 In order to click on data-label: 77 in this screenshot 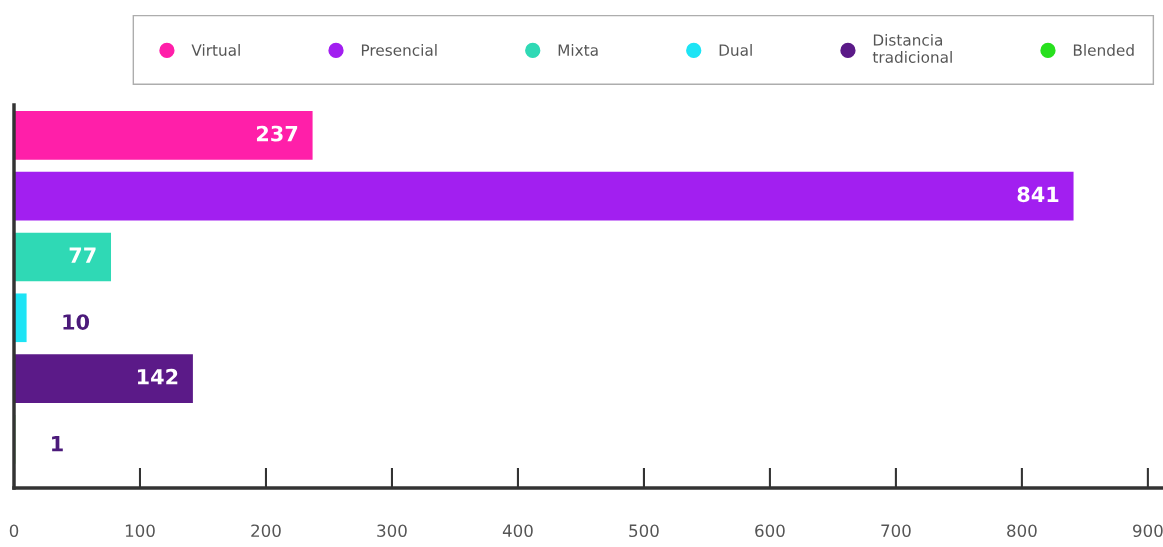, I will do `click(82, 255)`.